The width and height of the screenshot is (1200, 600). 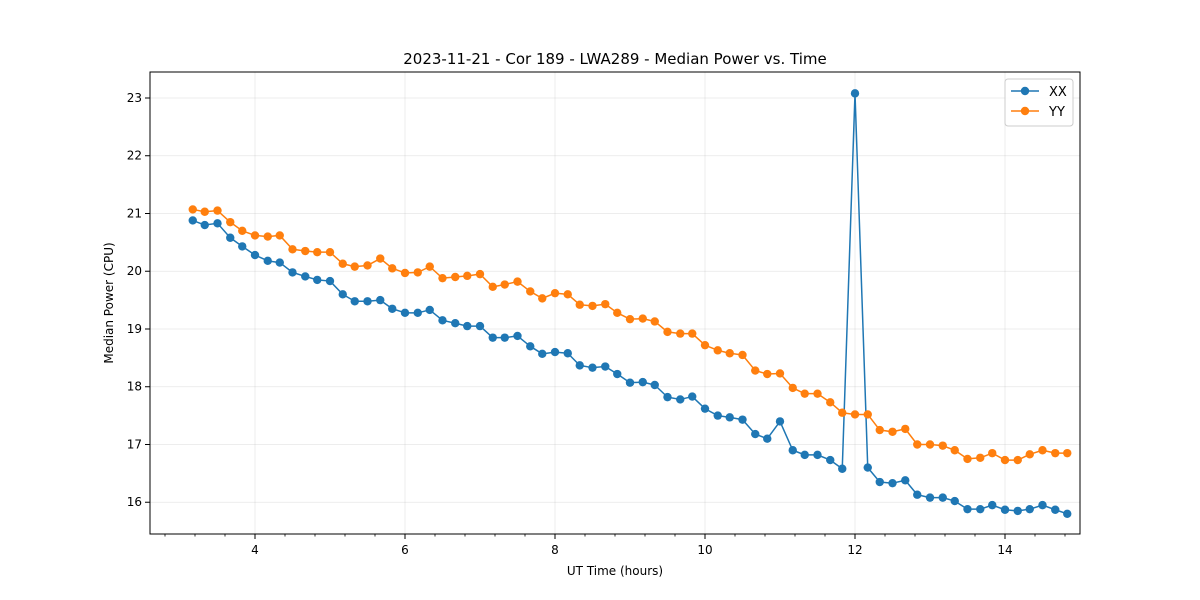 I want to click on legend-item-xx: XX, so click(x=1039, y=92).